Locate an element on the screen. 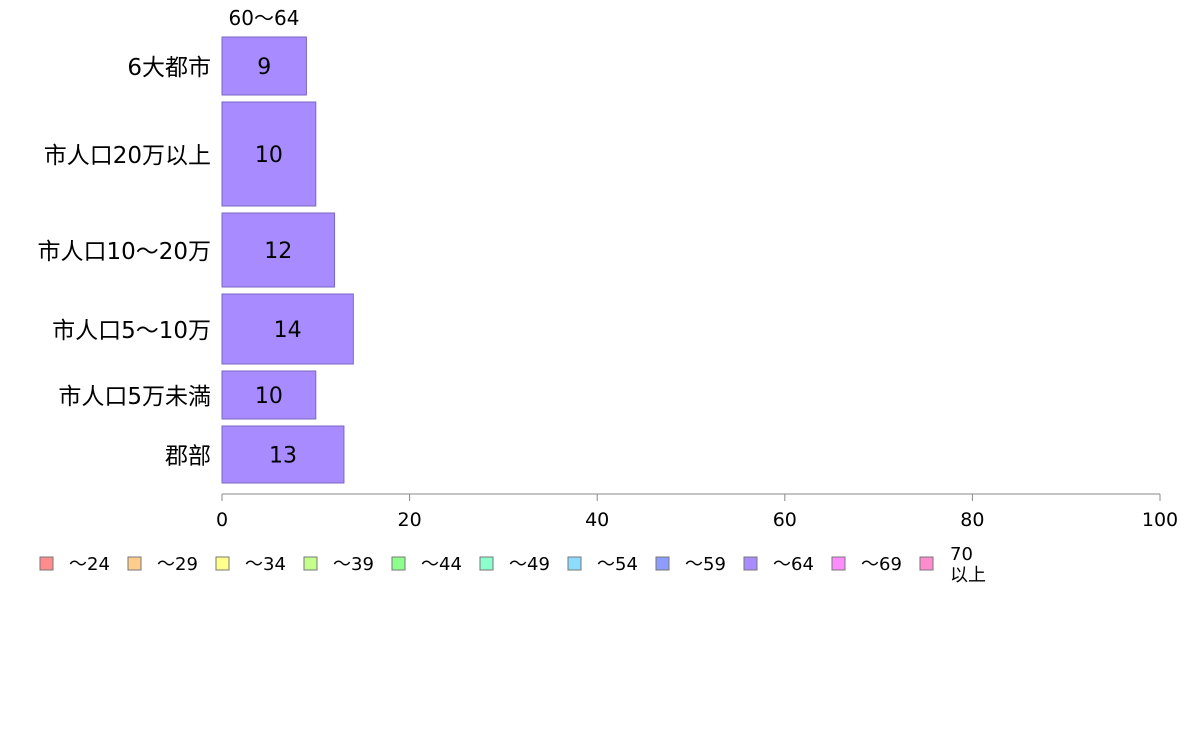 The image size is (1188, 740). legend-label: ～39 is located at coordinates (353, 564).